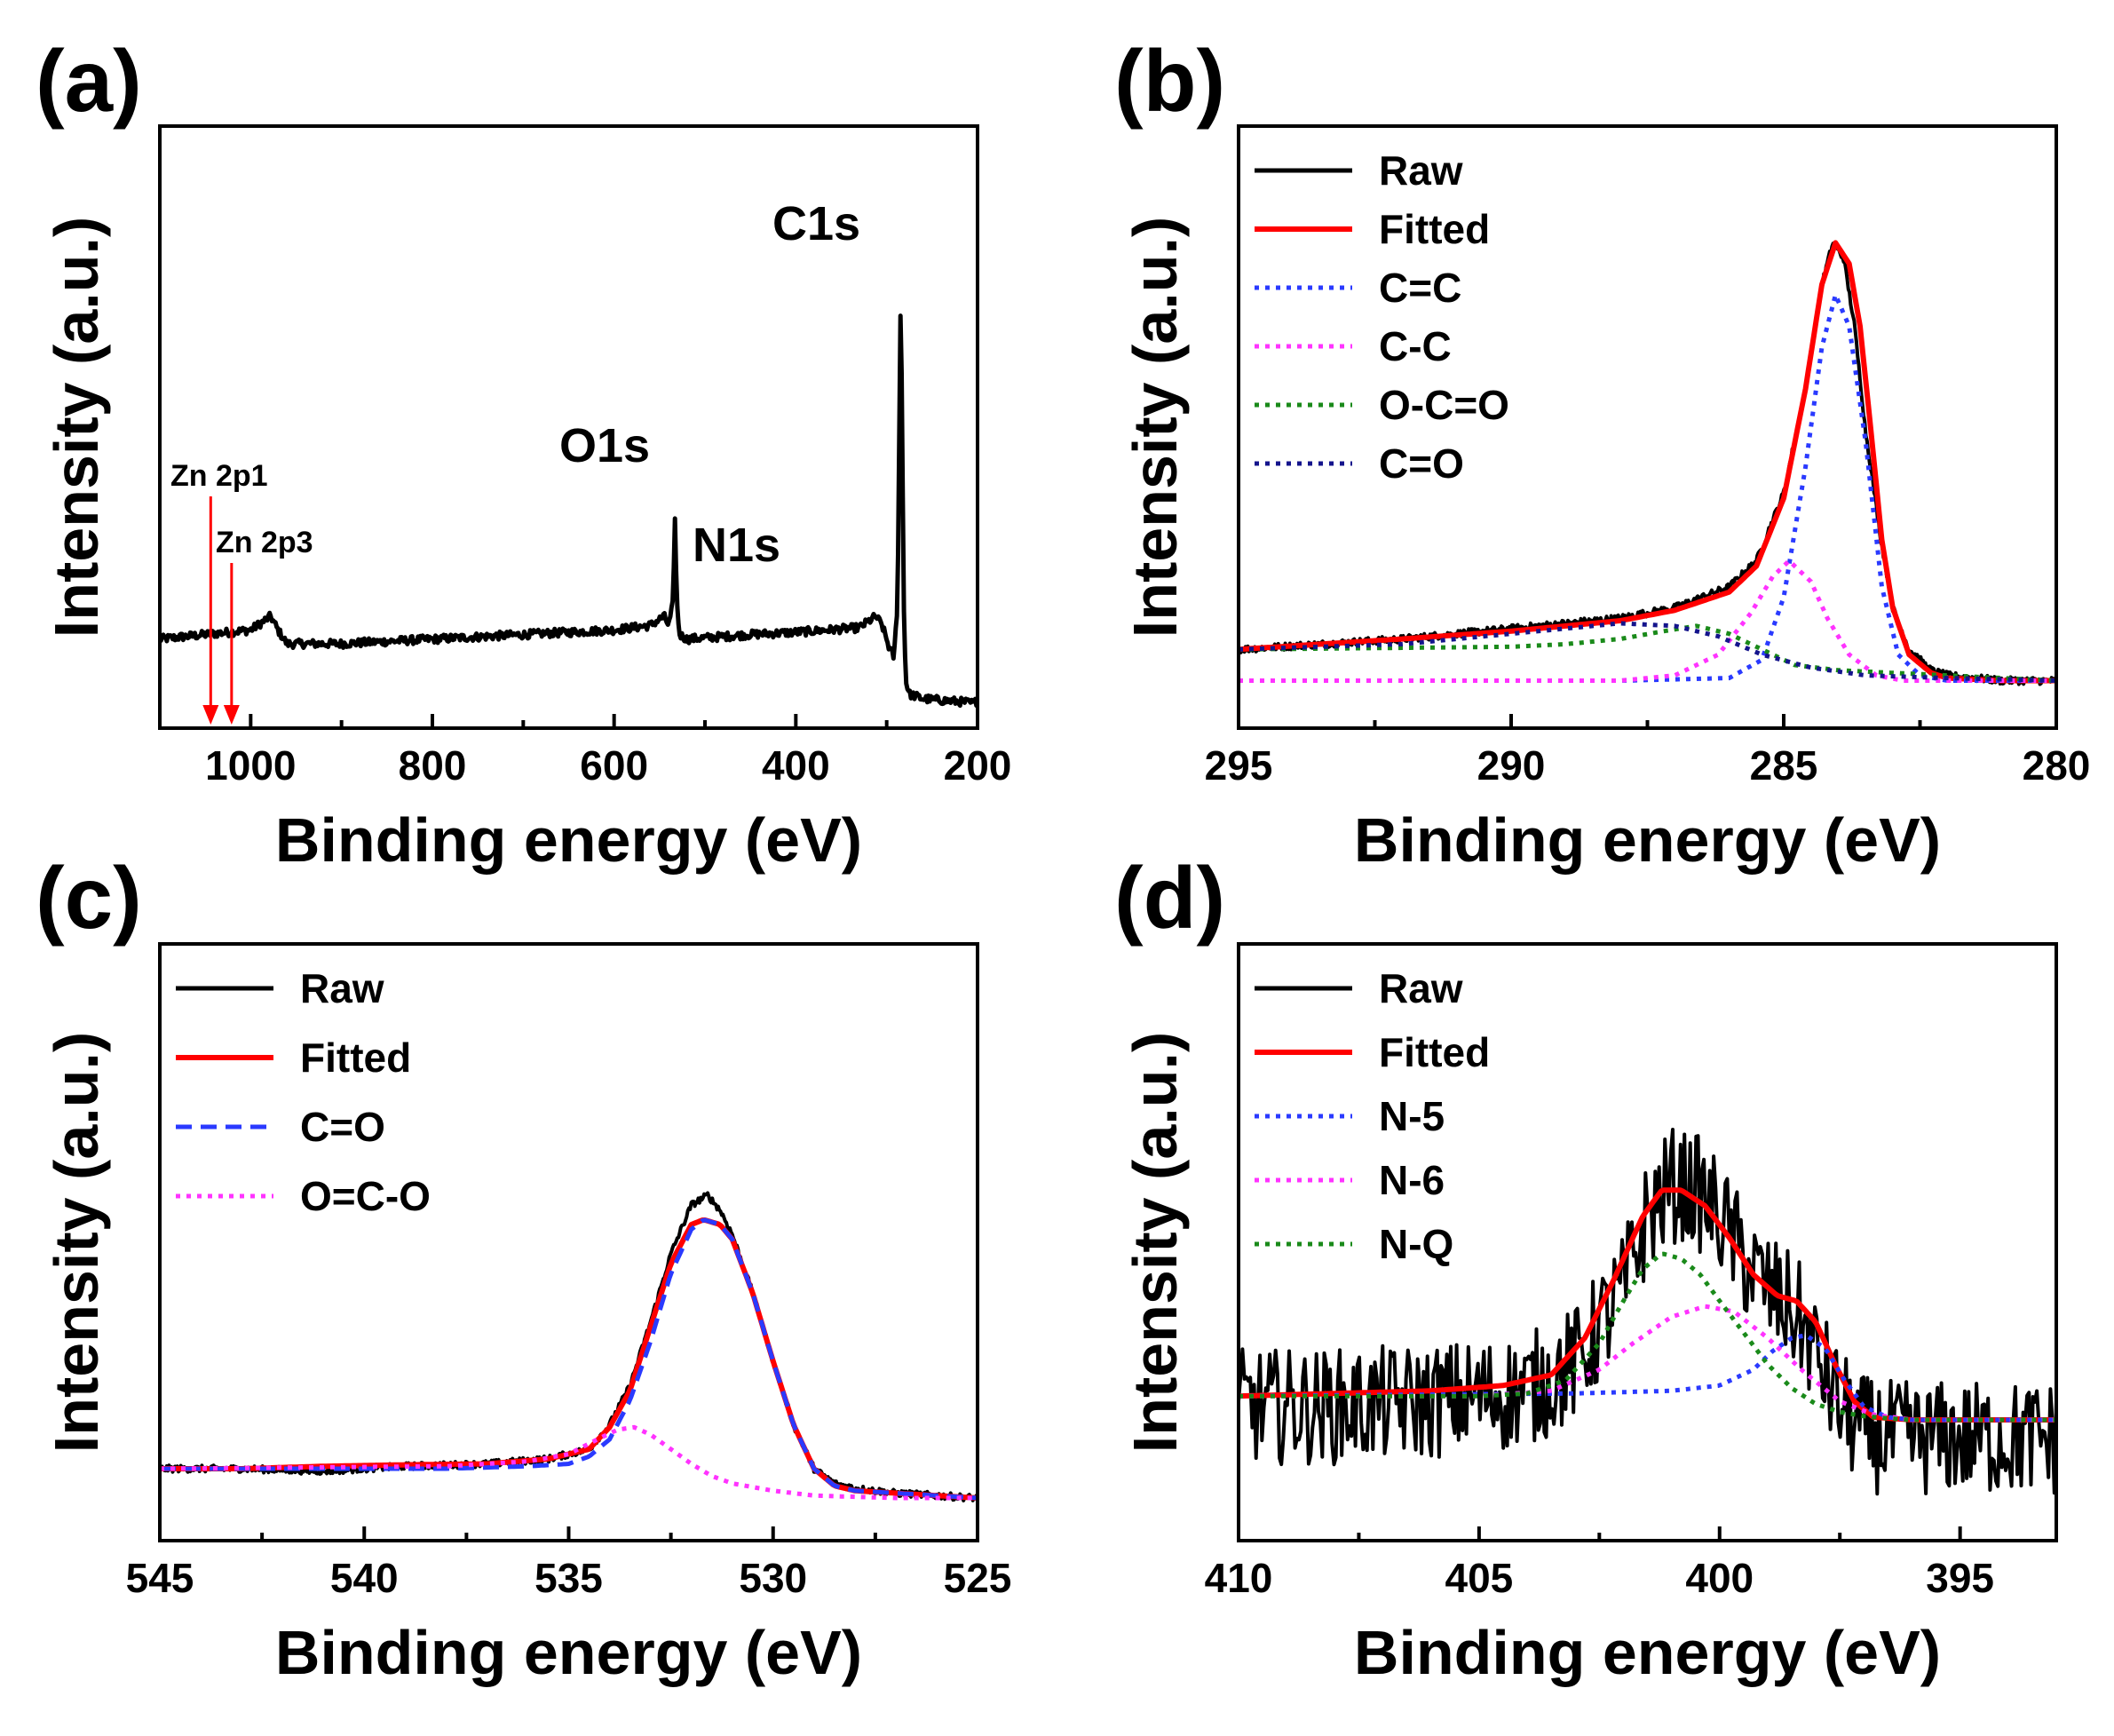 Image resolution: width=2114 pixels, height=1736 pixels. What do you see at coordinates (2057, 765) in the screenshot?
I see `x-tick-label: 280` at bounding box center [2057, 765].